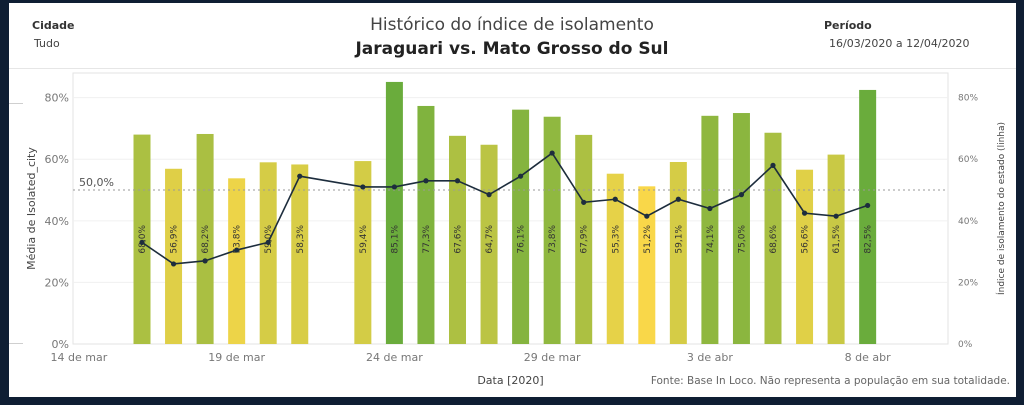 This screenshot has width=1024, height=405. Describe the element at coordinates (869, 239) in the screenshot. I see `bar-value-label: 82,5%` at that location.